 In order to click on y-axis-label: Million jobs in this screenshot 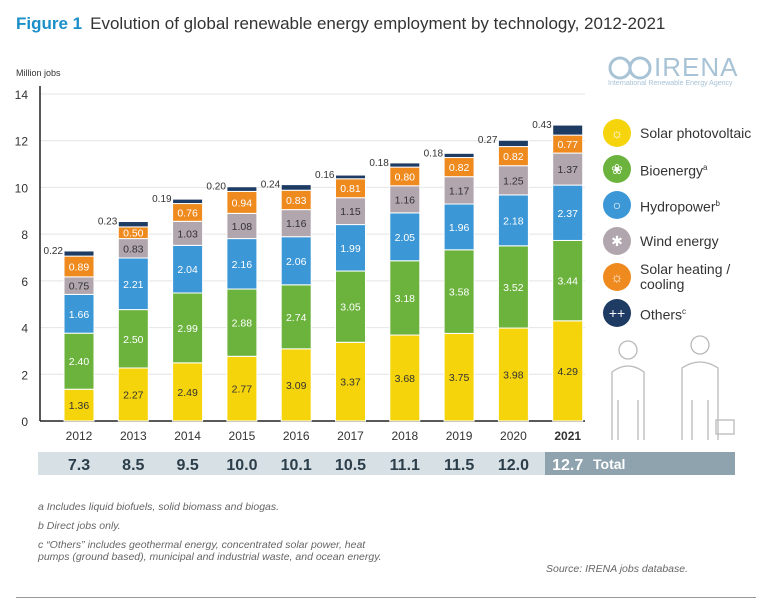, I will do `click(38, 73)`.